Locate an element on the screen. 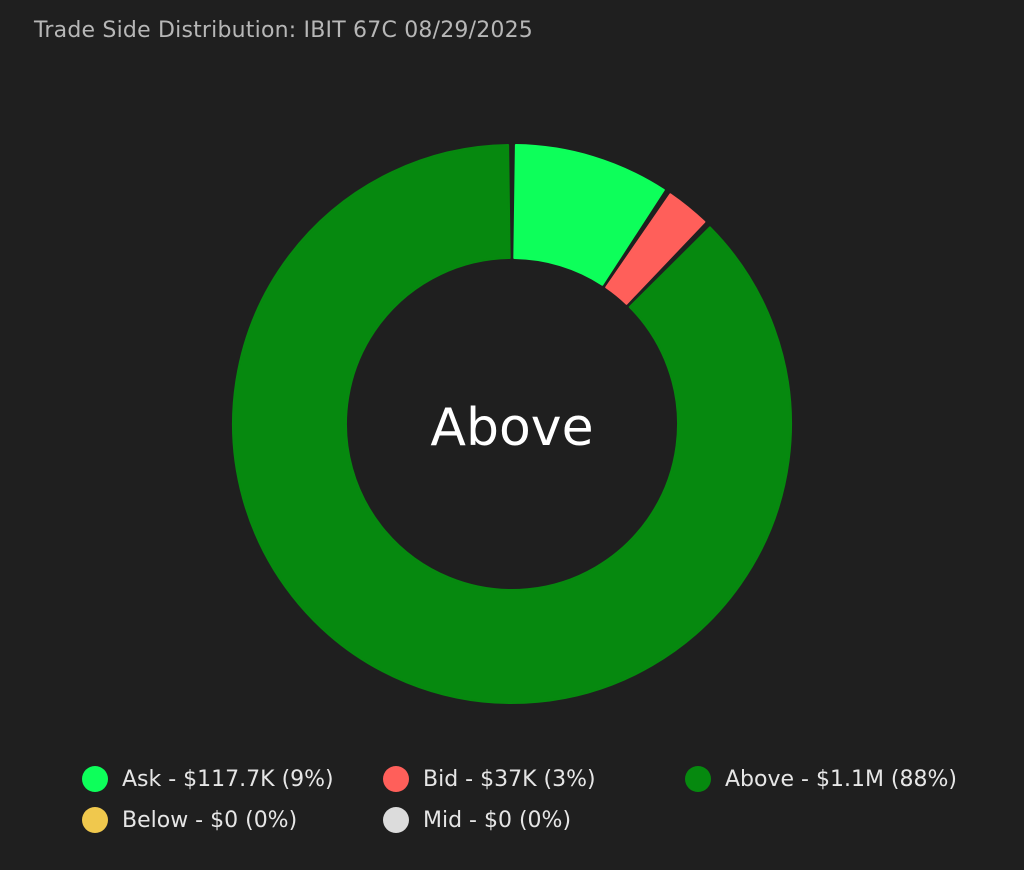  legend-dot-mid is located at coordinates (396, 820).